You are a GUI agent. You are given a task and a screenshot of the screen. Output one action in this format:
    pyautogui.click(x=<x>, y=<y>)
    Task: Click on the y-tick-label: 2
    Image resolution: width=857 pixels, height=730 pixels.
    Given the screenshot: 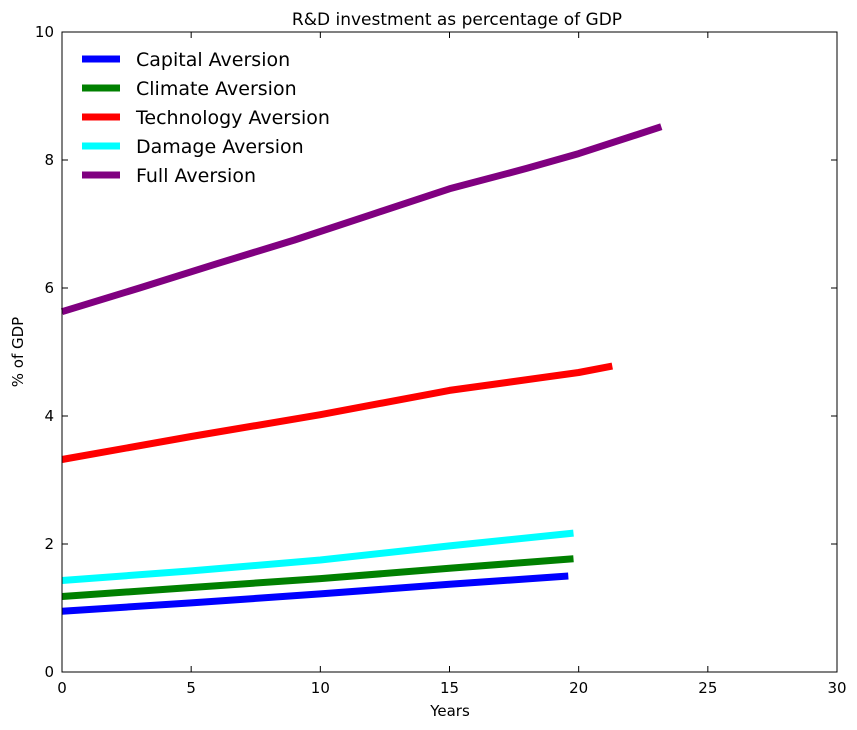 What is the action you would take?
    pyautogui.click(x=49, y=544)
    